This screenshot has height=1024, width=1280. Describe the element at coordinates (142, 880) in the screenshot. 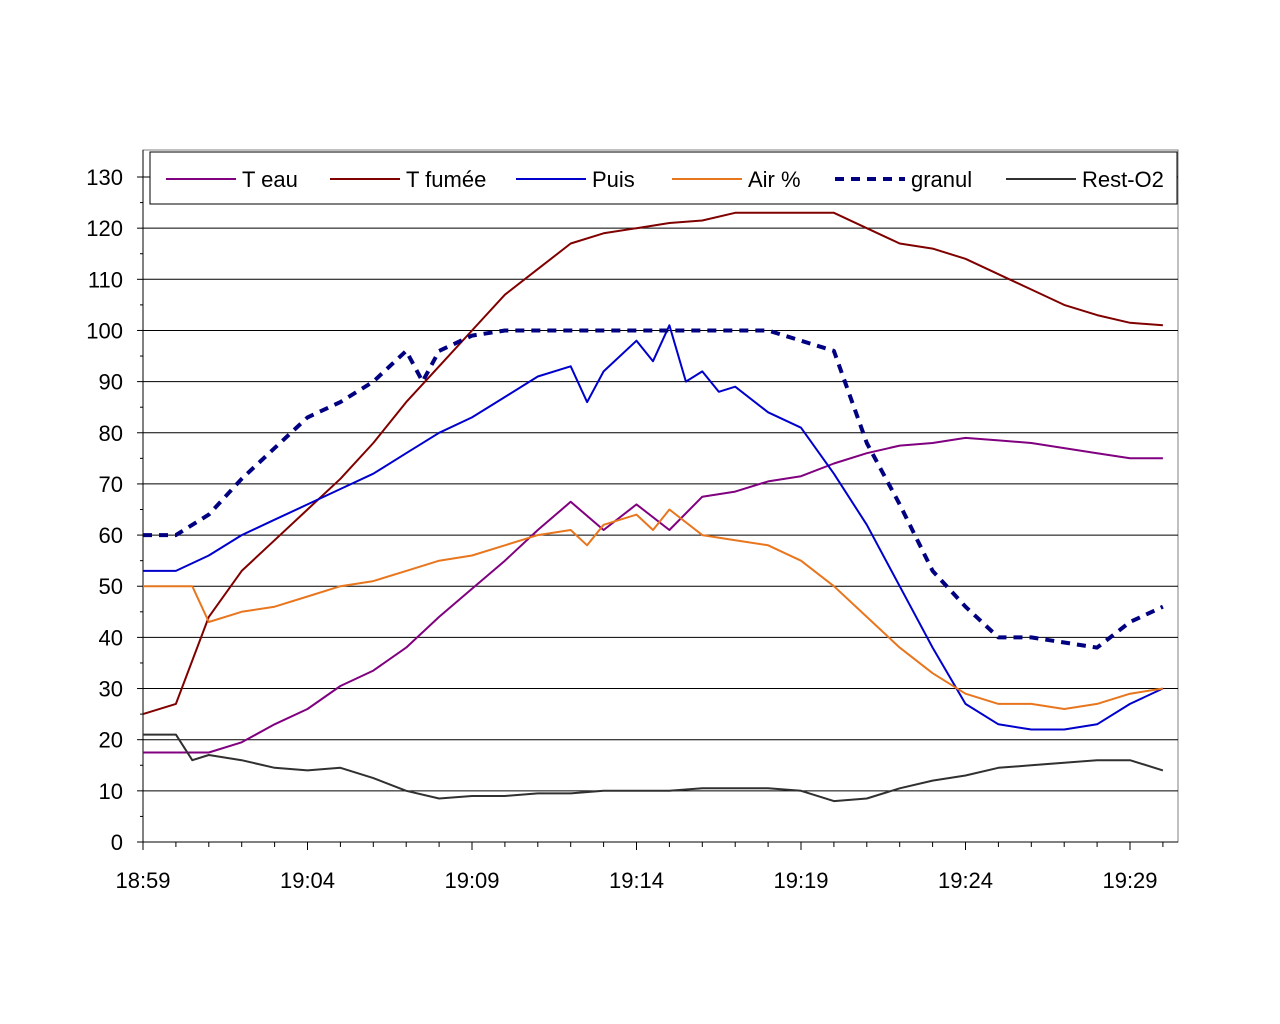

I see `x-tick-label: 18:59` at that location.